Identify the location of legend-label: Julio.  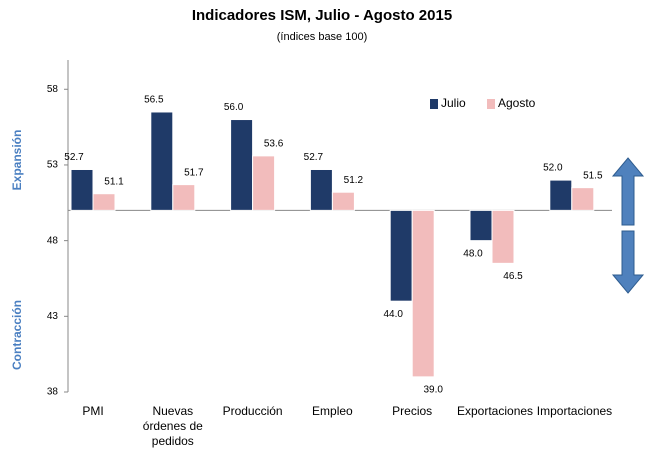
(453, 103).